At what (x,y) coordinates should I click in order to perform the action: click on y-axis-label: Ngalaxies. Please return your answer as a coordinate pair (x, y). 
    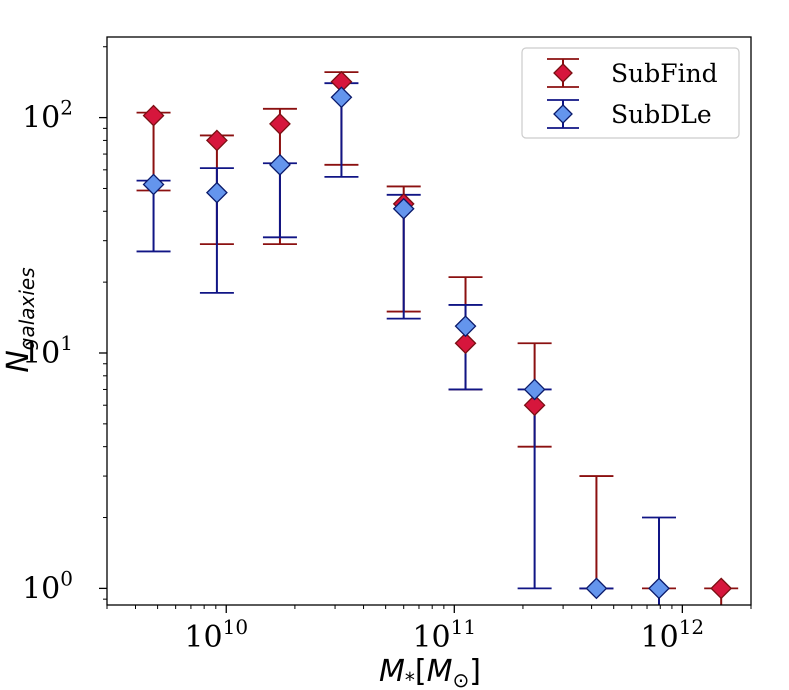
    Looking at the image, I should click on (20, 319).